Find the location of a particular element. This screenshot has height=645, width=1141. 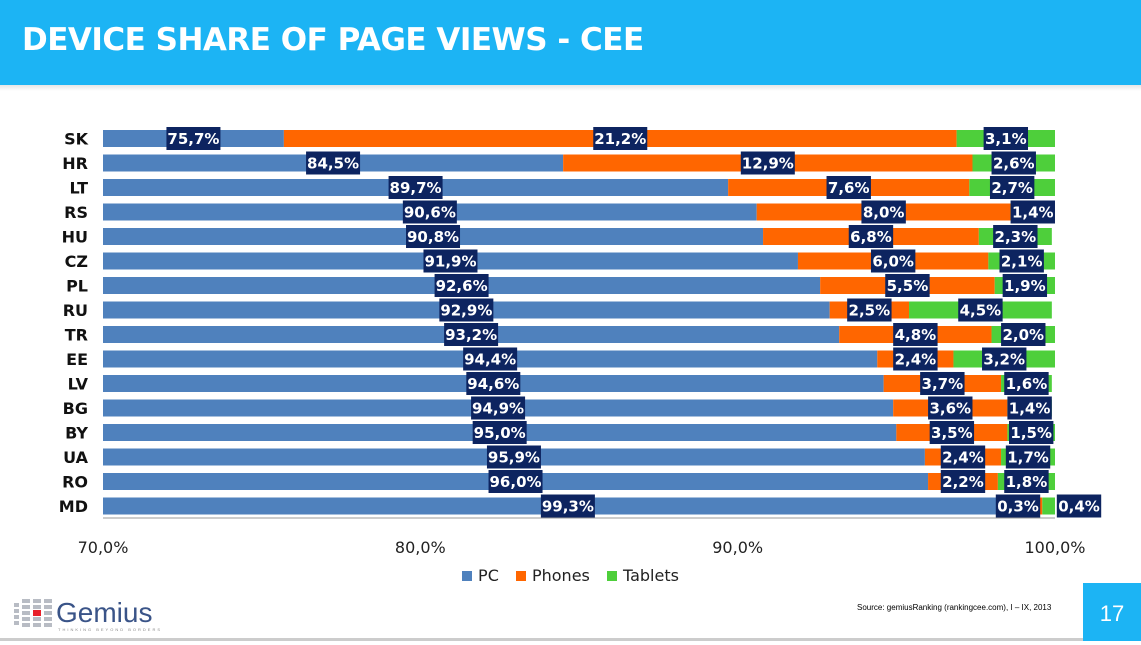

data-label-pc: 94,6% is located at coordinates (493, 384).